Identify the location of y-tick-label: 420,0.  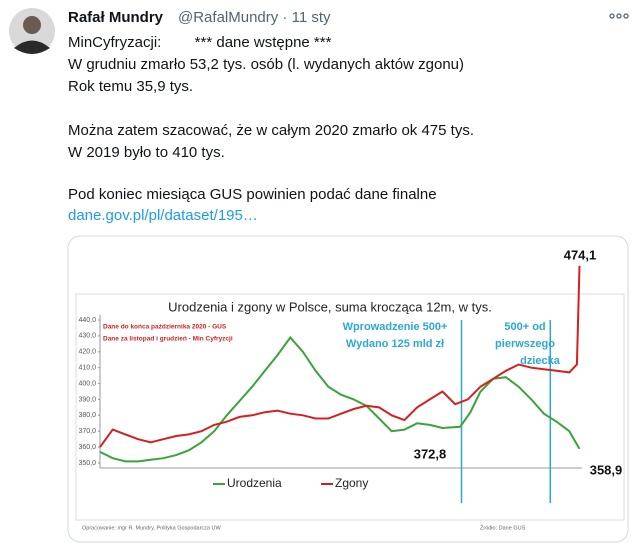
(87, 352).